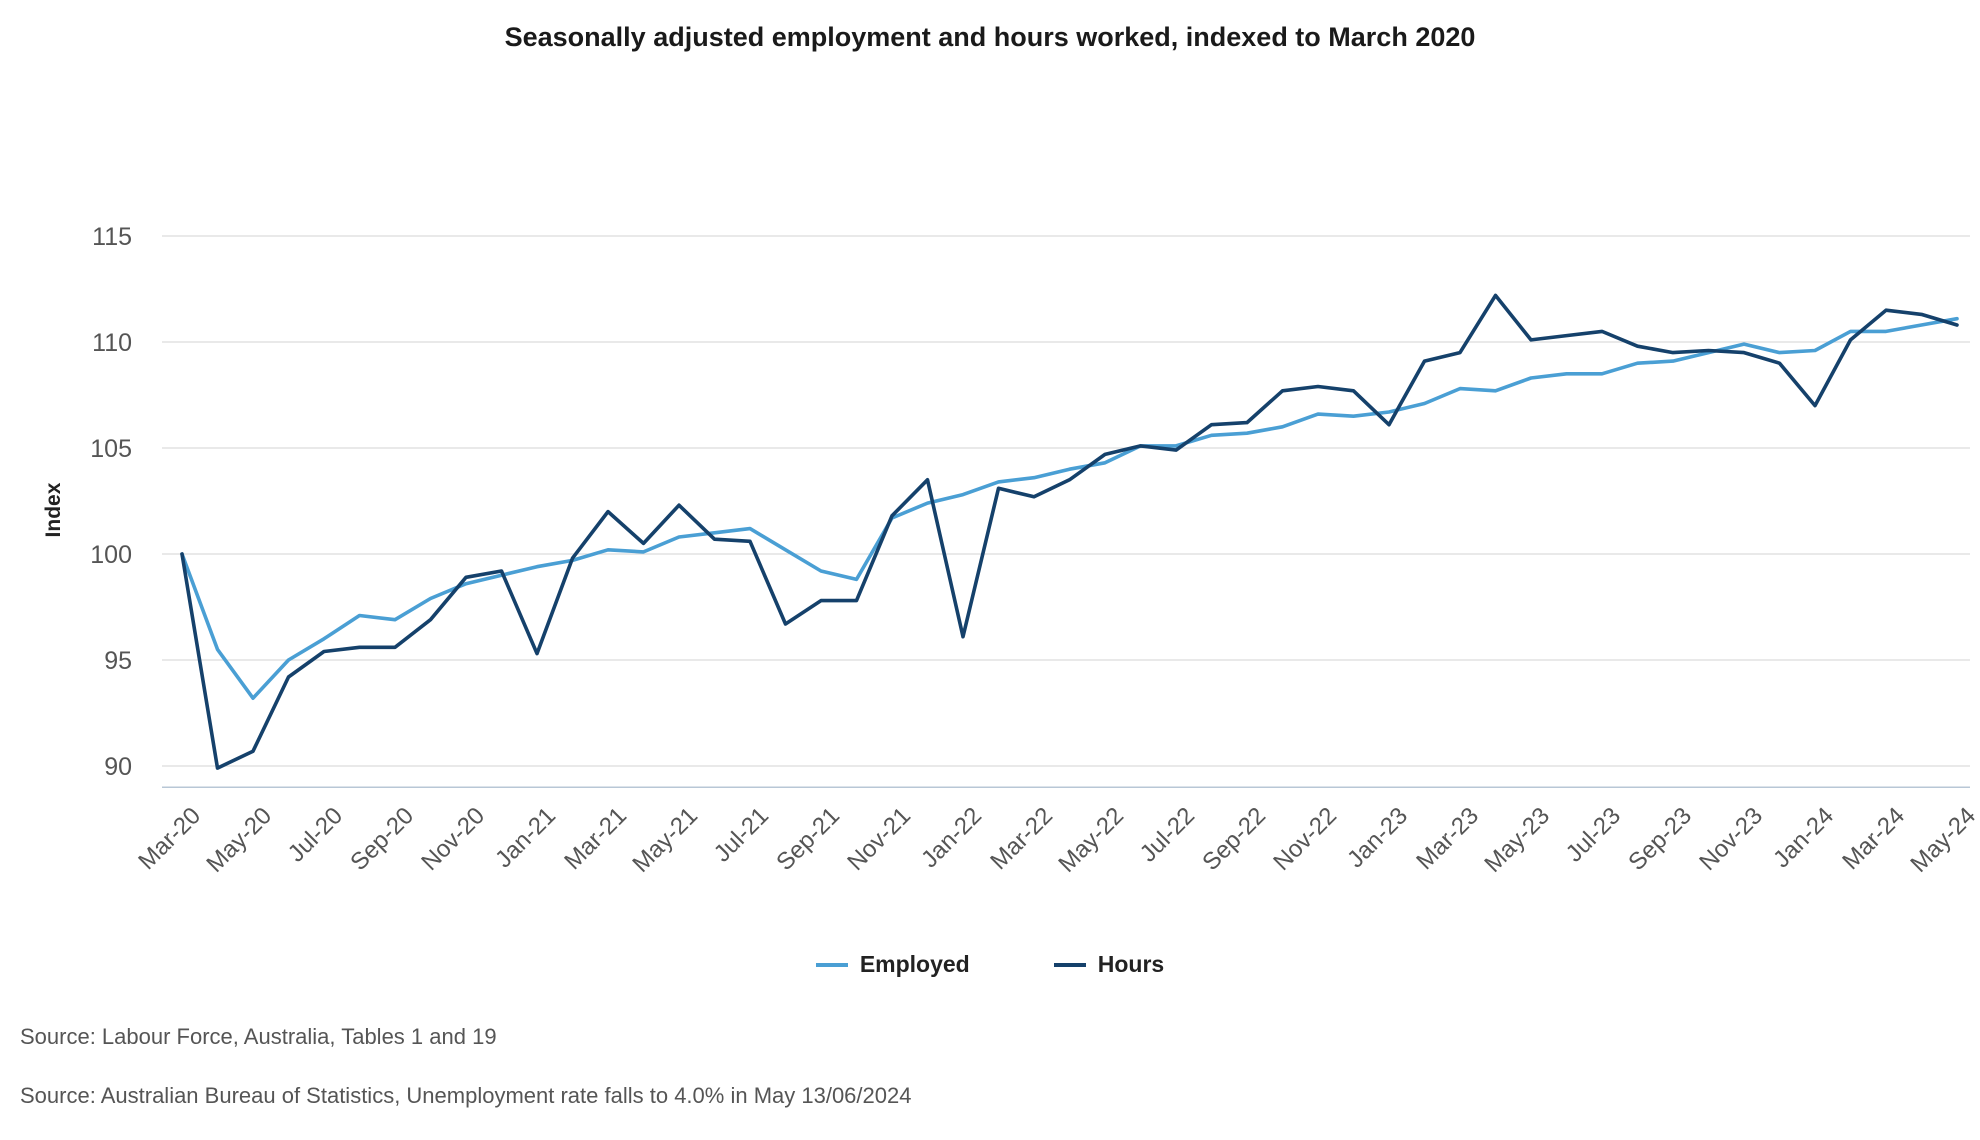 The height and width of the screenshot is (1140, 1980). Describe the element at coordinates (665, 840) in the screenshot. I see `x-tick-label: May-21` at that location.